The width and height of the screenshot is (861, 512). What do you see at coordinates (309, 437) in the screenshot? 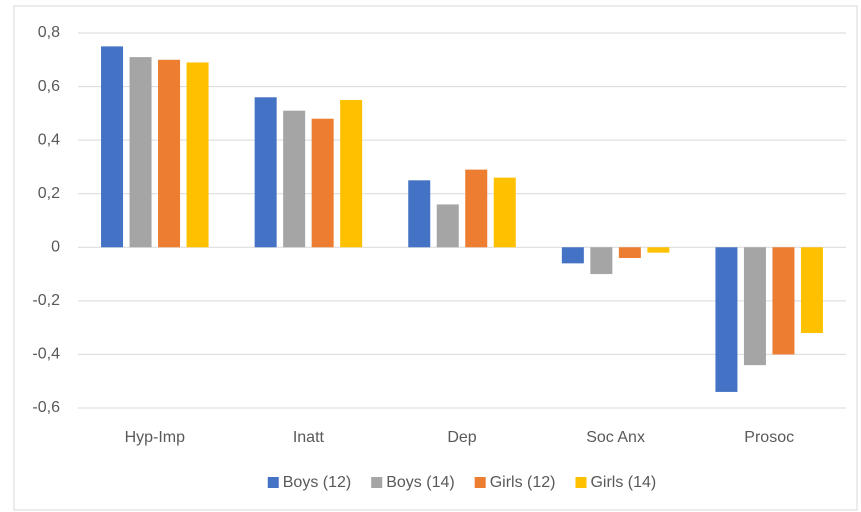
I see `x-tick-label: Inatt` at bounding box center [309, 437].